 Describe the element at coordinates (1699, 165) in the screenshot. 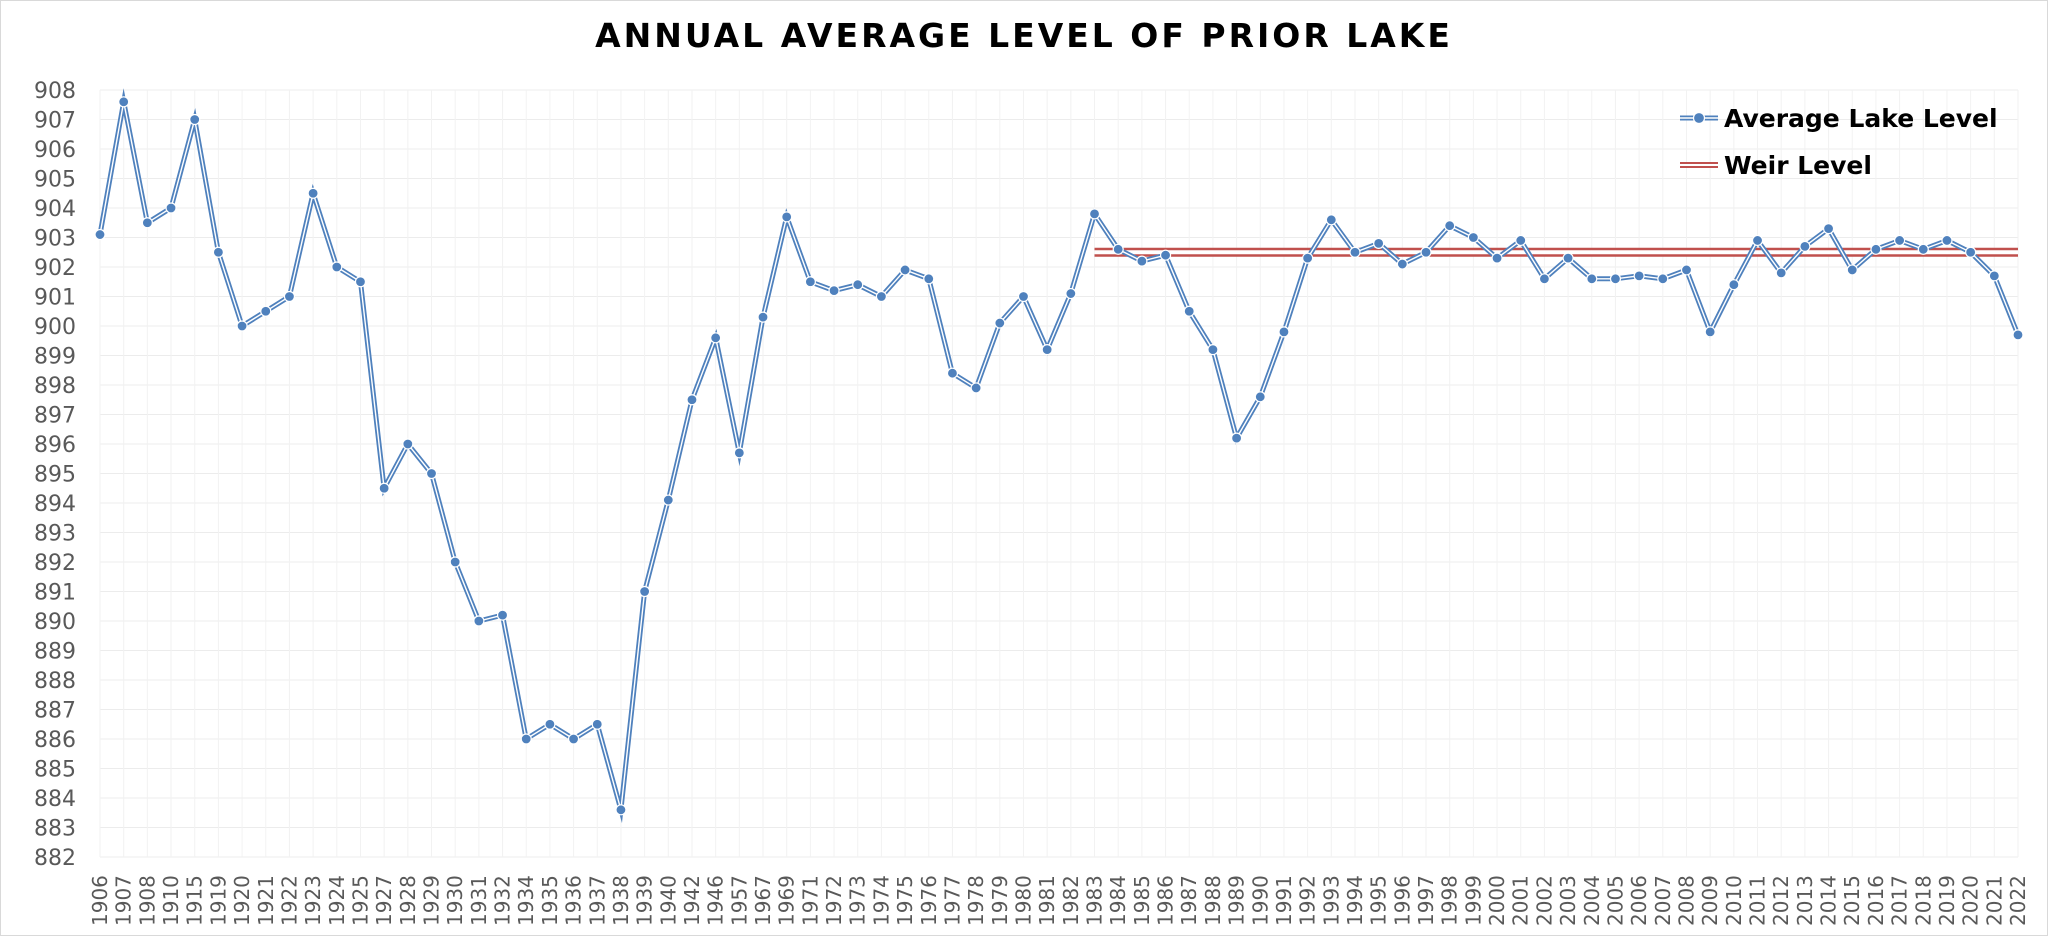

I see `legend-swatch-weir-level` at that location.